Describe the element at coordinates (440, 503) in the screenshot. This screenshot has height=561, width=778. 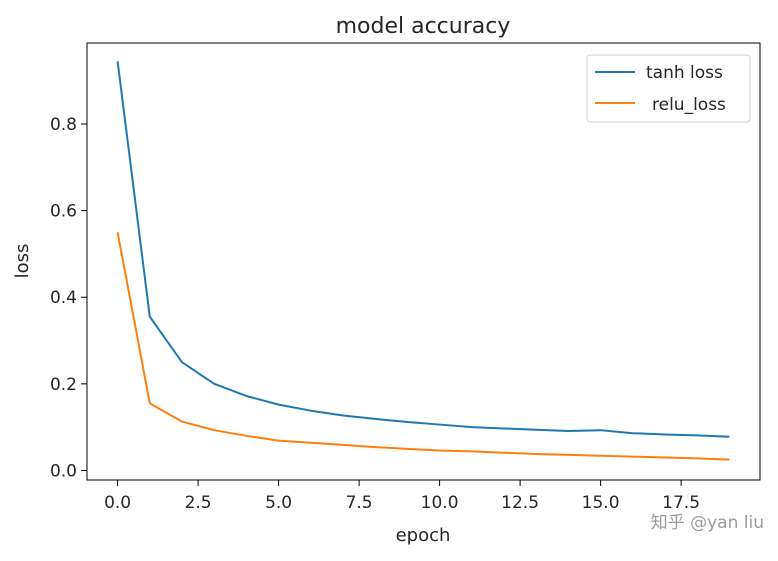
I see `x-tick-label: 10.0` at that location.